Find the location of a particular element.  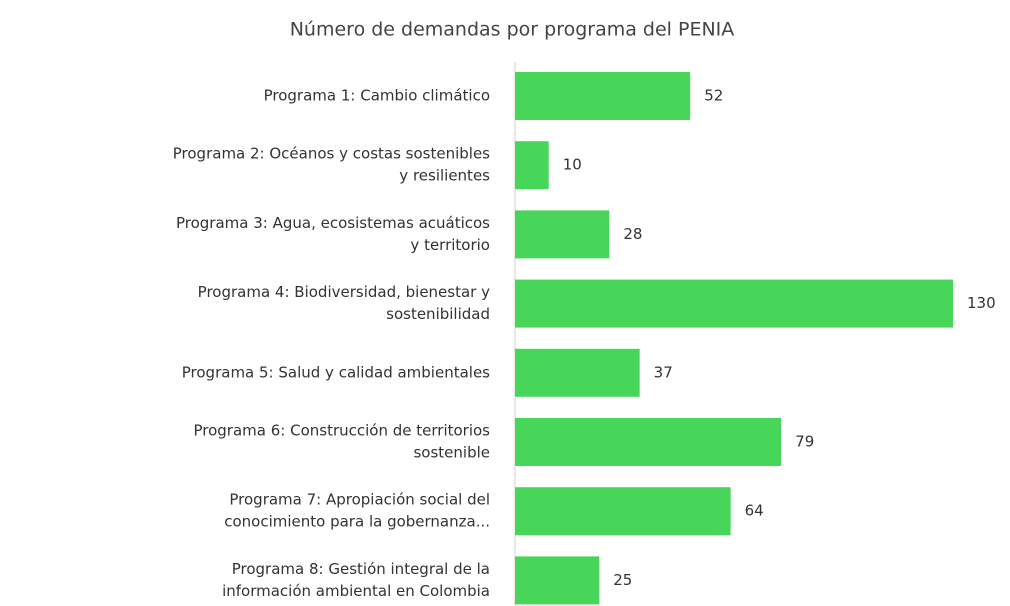

category-label: información ambiental en Colombia is located at coordinates (356, 591).